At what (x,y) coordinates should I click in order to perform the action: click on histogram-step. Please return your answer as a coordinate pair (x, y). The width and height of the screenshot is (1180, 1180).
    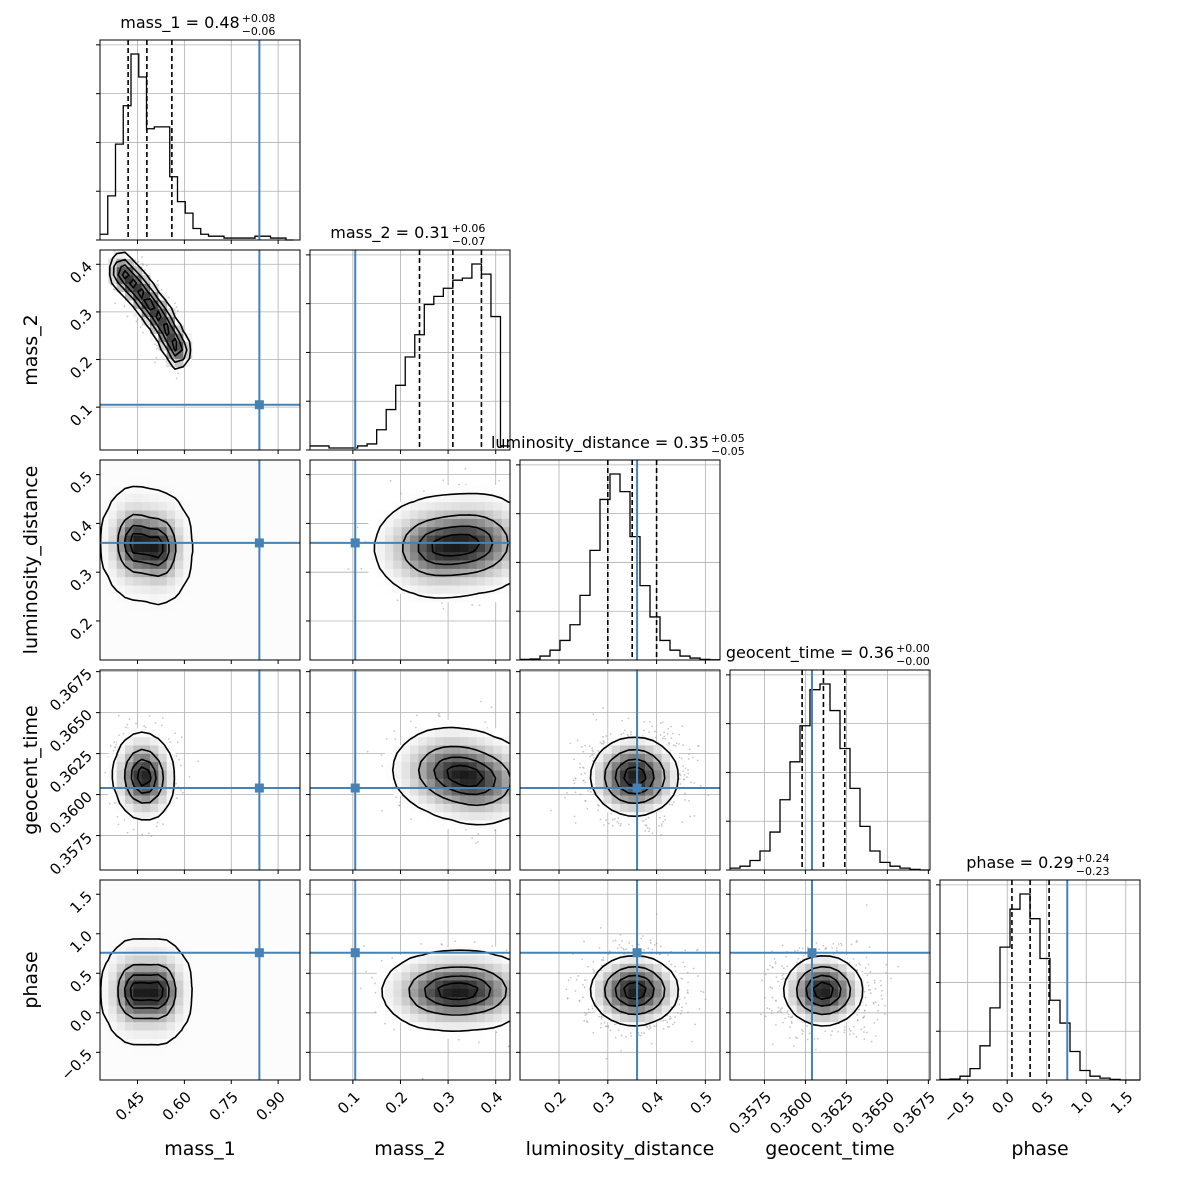
    Looking at the image, I should click on (620, 567).